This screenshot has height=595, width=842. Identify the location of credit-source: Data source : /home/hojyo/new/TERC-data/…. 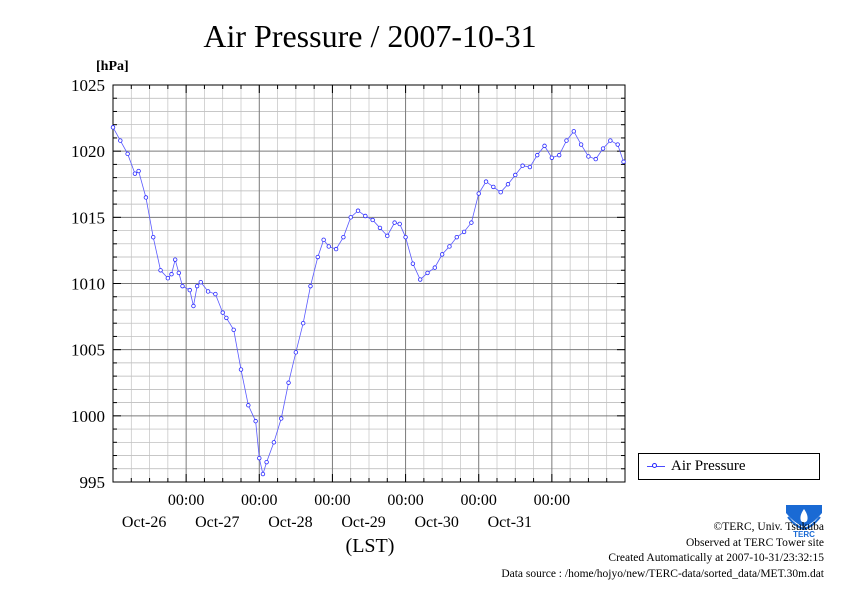
(662, 573).